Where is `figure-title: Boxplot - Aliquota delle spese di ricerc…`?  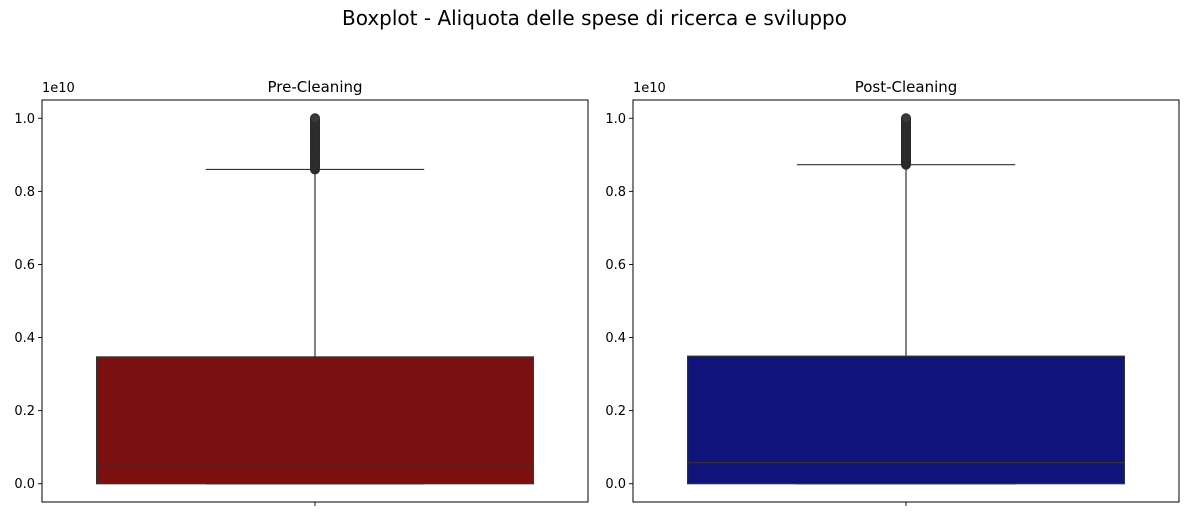 figure-title: Boxplot - Aliquota delle spese di ricerc… is located at coordinates (594, 18).